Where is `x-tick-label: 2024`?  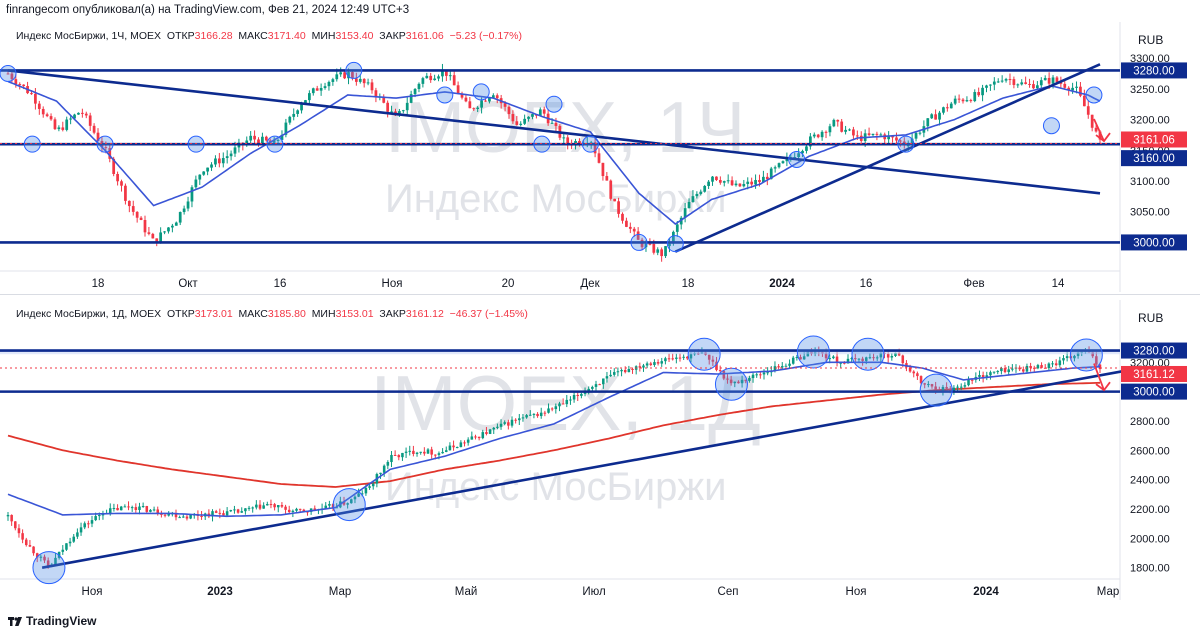
x-tick-label: 2024 is located at coordinates (986, 592).